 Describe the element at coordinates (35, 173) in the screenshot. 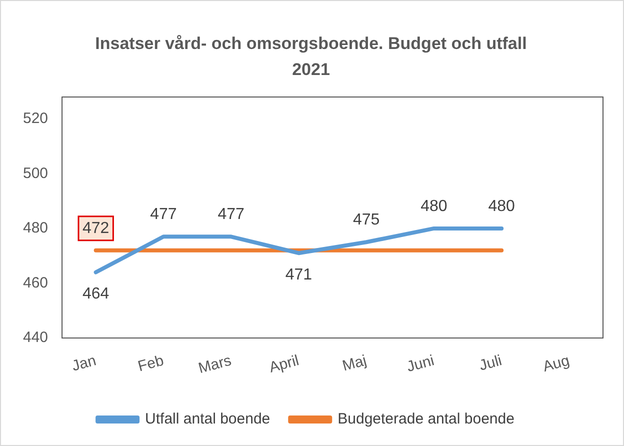

I see `y-tick-label: 500` at that location.